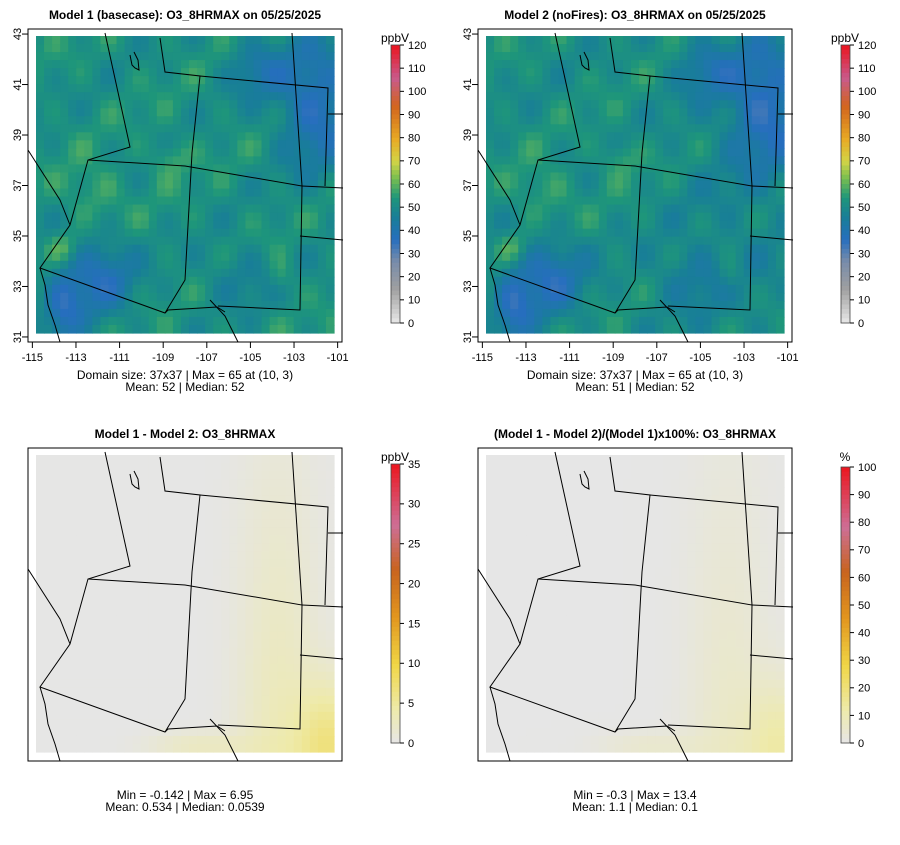 Image resolution: width=900 pixels, height=845 pixels. Describe the element at coordinates (864, 115) in the screenshot. I see `colorbar-tick-label: 90` at that location.